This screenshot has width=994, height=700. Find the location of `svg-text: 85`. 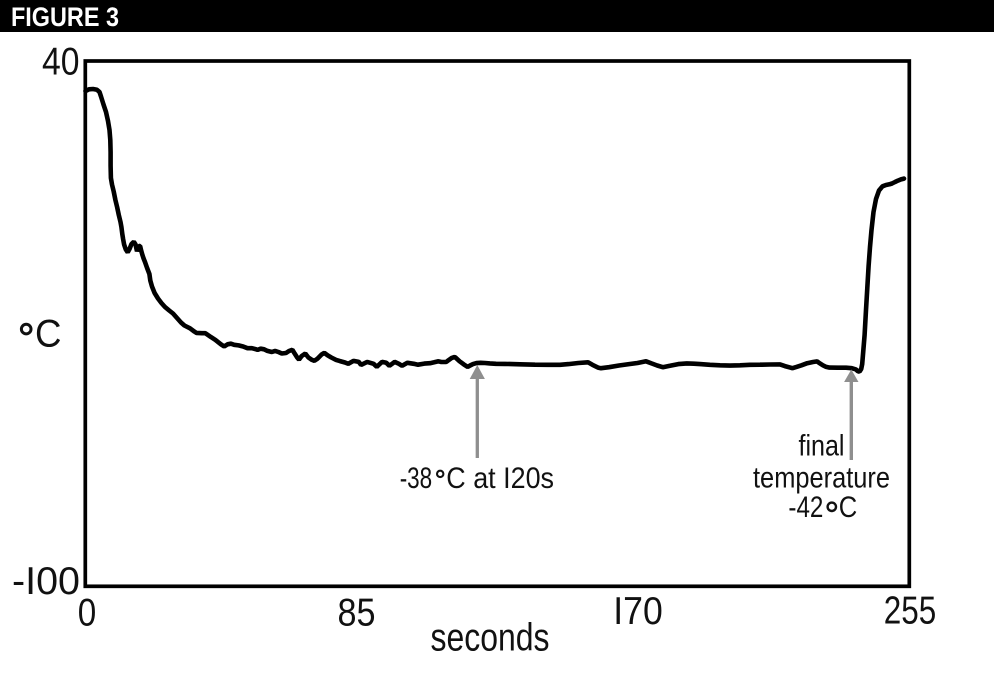

svg-text: 85 is located at coordinates (357, 613).